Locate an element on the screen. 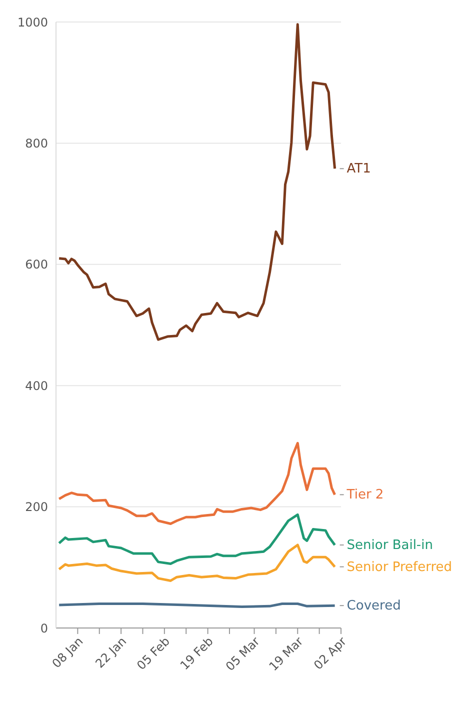  x-tick-label: 08 Jan is located at coordinates (67, 652).